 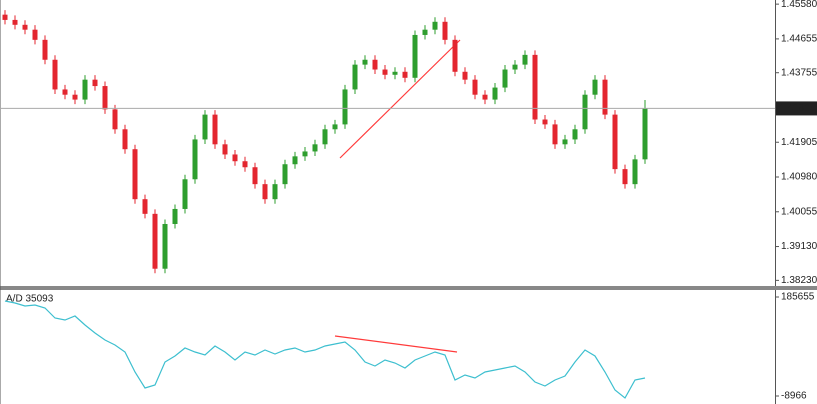 What do you see at coordinates (799, 39) in the screenshot?
I see `y-tick-label: 1.44655` at bounding box center [799, 39].